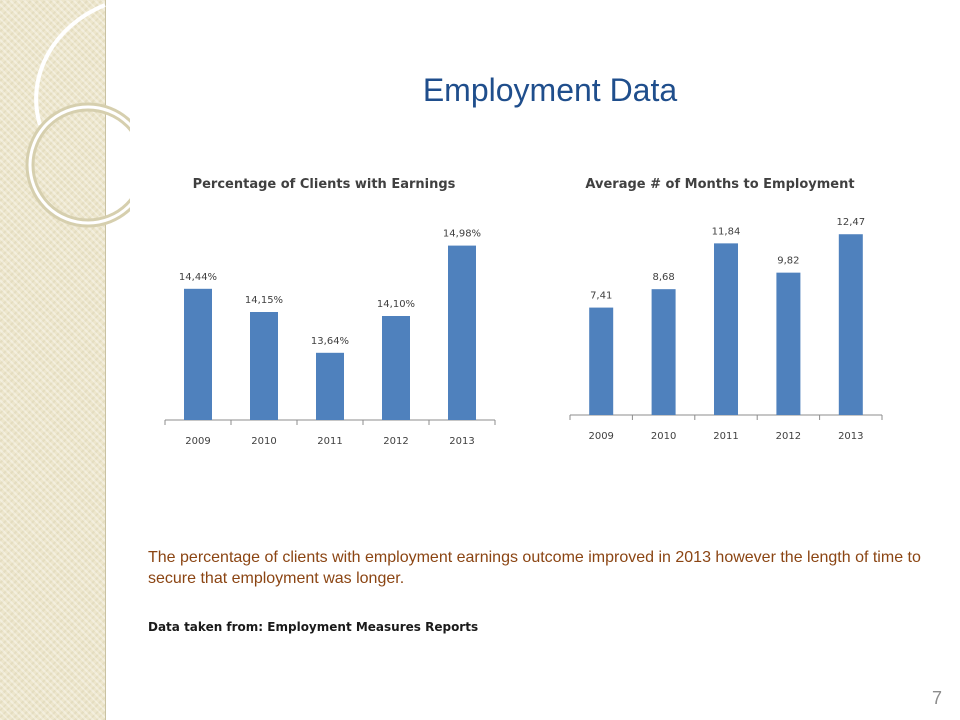 The width and height of the screenshot is (960, 720). Describe the element at coordinates (77, 115) in the screenshot. I see `decorative-circles` at that location.